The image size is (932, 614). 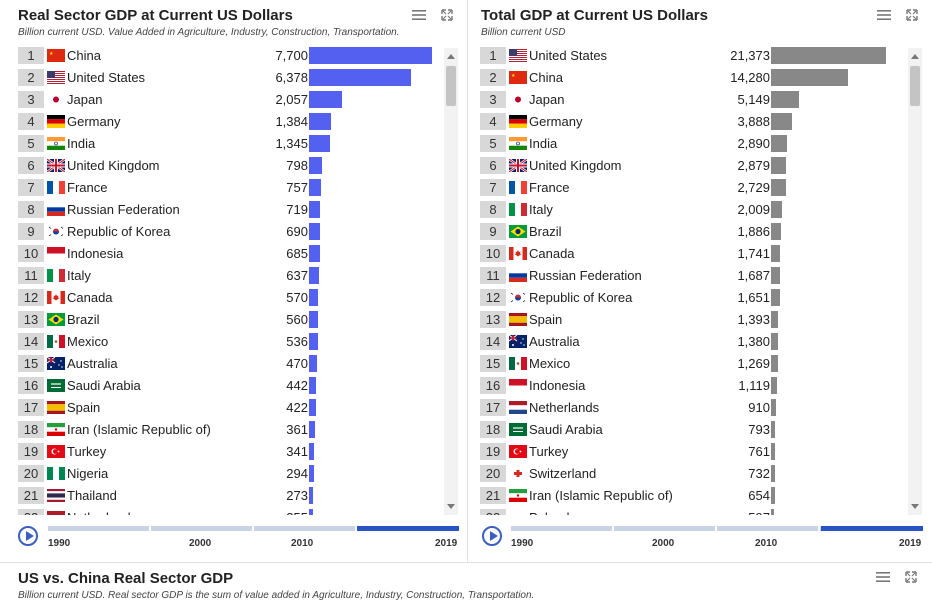 I want to click on list-item: 2 ★ China 14,280, so click(x=682, y=78).